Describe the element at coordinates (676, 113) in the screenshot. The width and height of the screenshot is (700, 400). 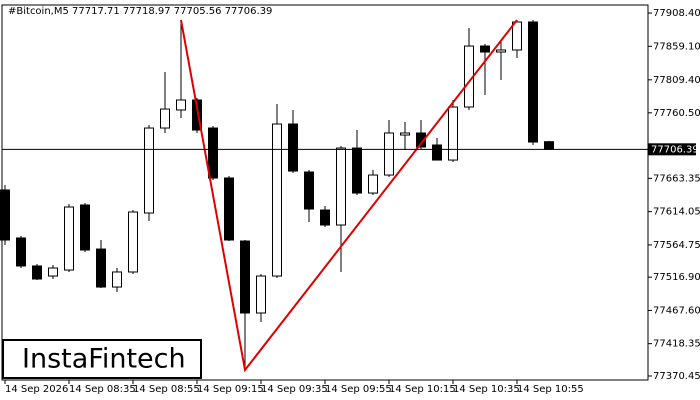
I see `y-tick-label: 77760.50` at that location.